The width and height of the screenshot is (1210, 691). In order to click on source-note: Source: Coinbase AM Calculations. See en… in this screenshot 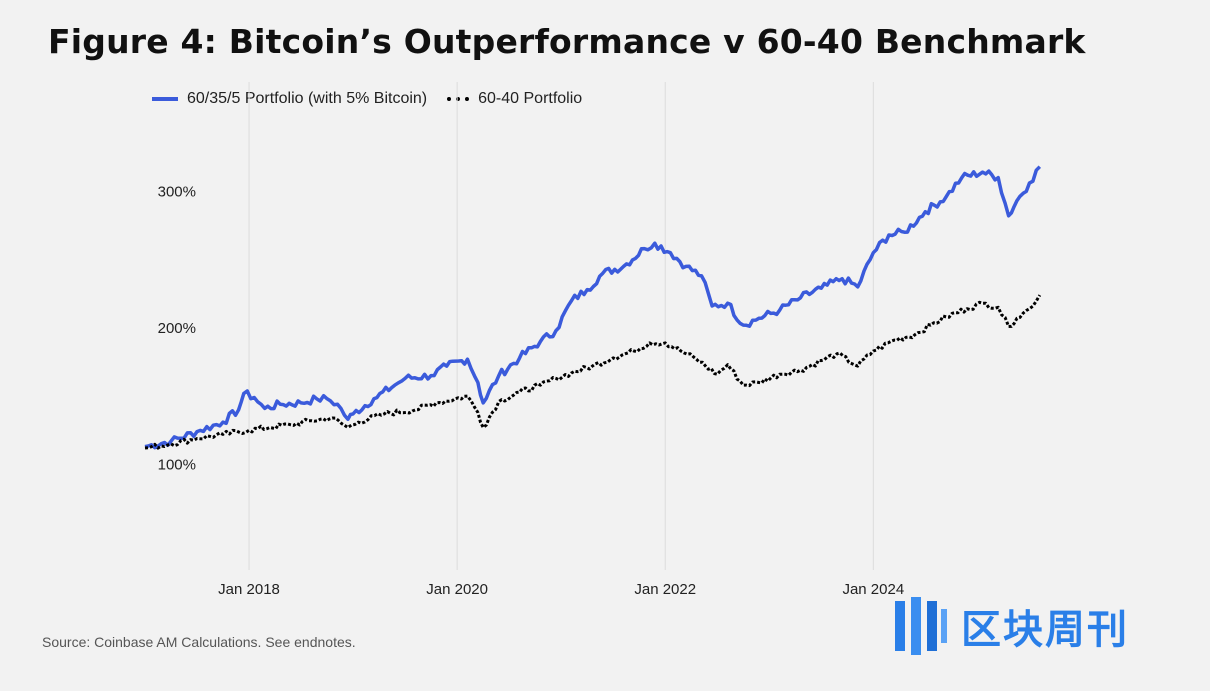, I will do `click(199, 642)`.